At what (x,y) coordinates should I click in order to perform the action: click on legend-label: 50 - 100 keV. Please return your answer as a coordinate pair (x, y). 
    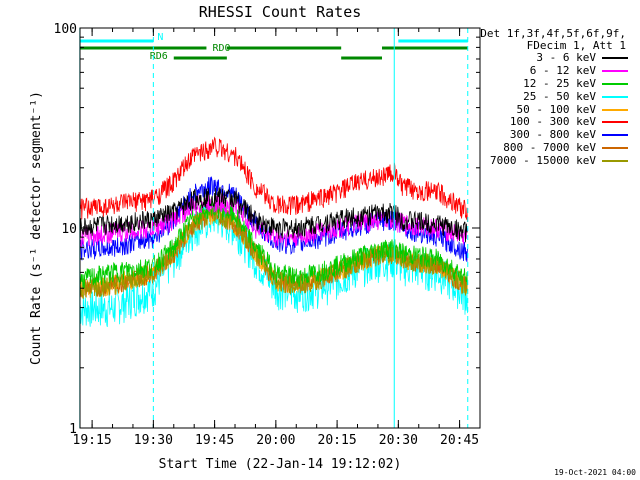
    Looking at the image, I should click on (556, 109).